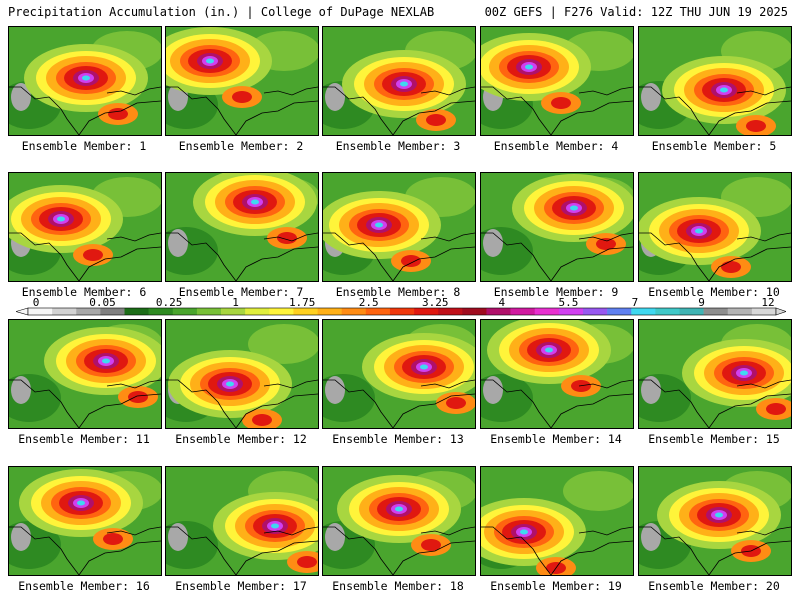 The height and width of the screenshot is (600, 800). I want to click on ensemble-member-label: Ensemble Member: 20, so click(714, 586).